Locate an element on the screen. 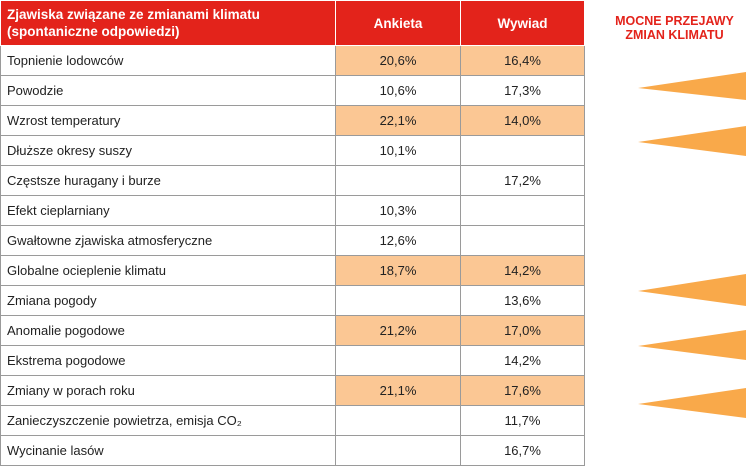  row: Częstsze huragany i burze 17,2% is located at coordinates (292, 180).